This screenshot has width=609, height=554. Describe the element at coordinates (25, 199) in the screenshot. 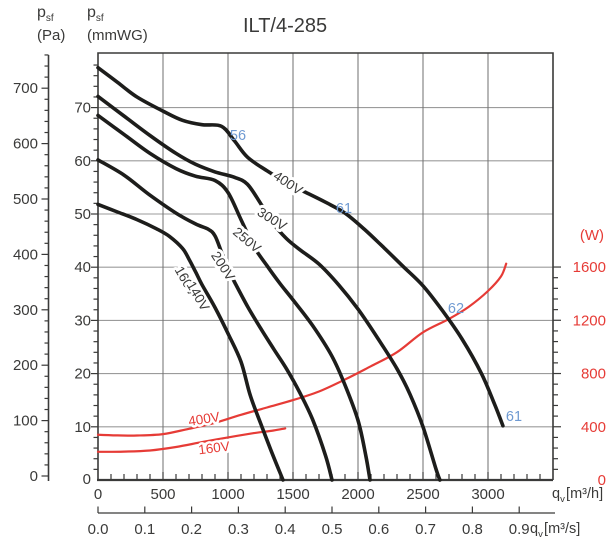

I see `pa-tick-label: 500` at that location.